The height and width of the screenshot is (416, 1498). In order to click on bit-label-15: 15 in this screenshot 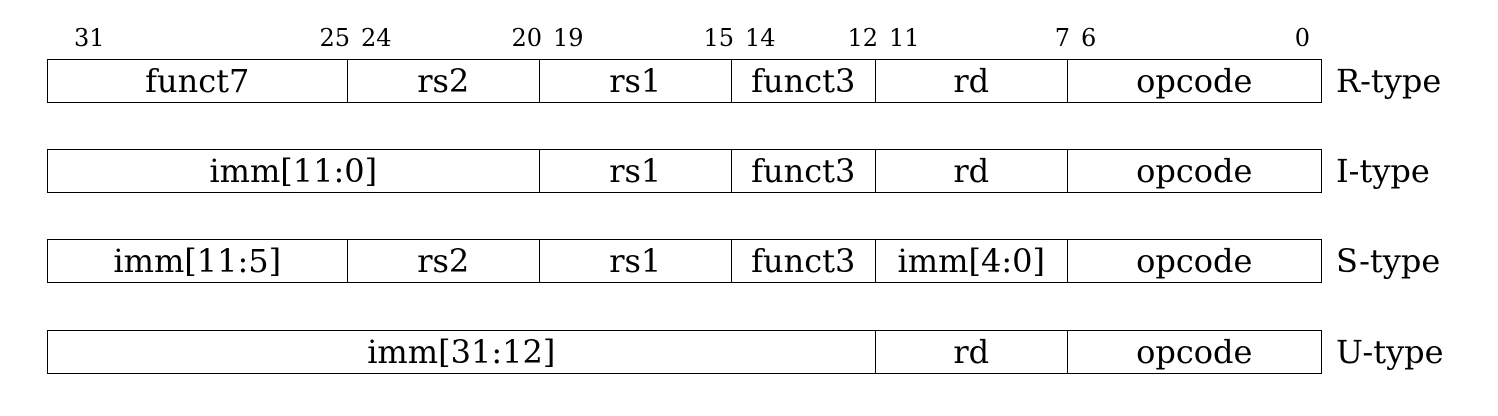, I will do `click(718, 38)`.